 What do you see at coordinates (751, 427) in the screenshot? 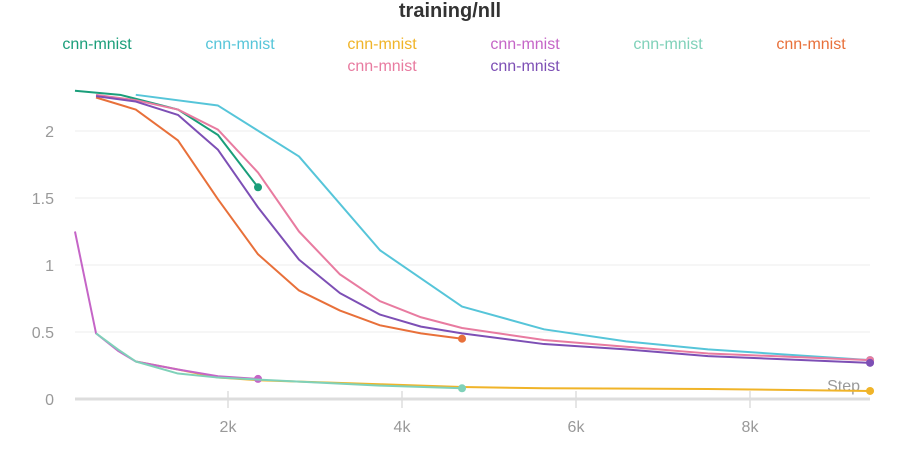
I see `x-tick-label: 8k` at bounding box center [751, 427].